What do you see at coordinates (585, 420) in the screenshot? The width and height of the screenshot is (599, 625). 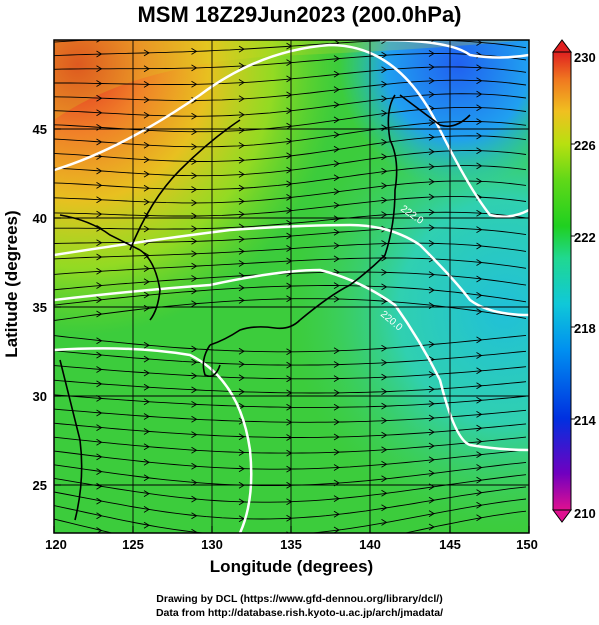 I see `colorbar-tick-label: 214` at bounding box center [585, 420].